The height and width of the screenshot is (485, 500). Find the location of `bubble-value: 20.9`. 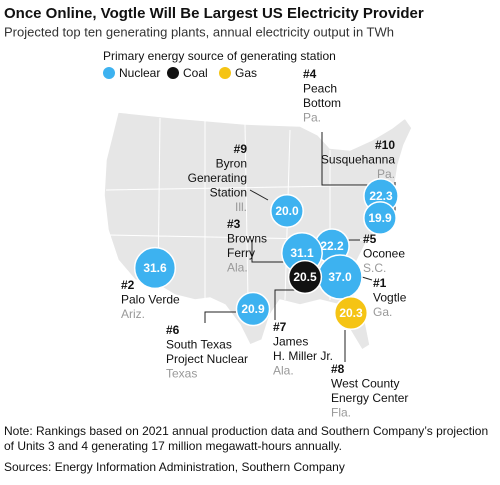

bubble-value: 20.9 is located at coordinates (253, 309).